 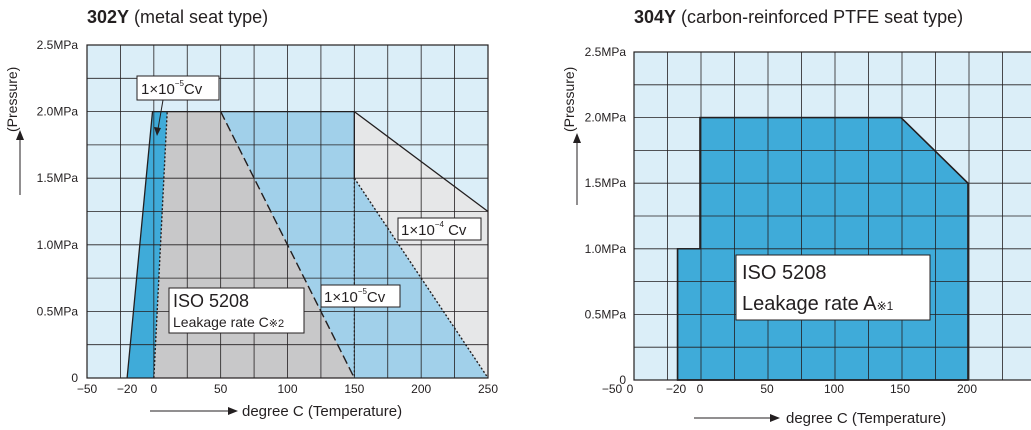 I want to click on standard-box-302y, so click(x=236, y=310).